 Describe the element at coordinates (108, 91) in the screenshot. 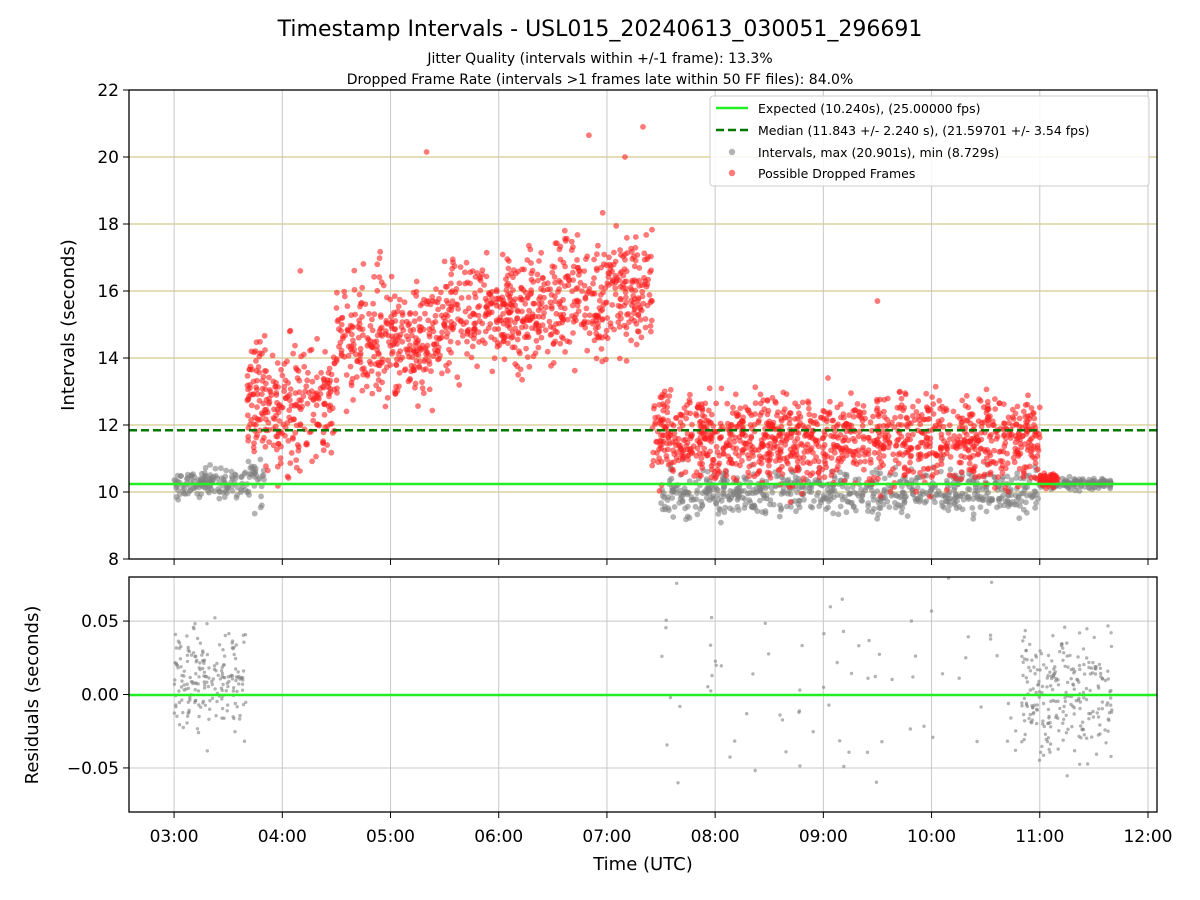

I see `top-y-tick-label: 22` at that location.